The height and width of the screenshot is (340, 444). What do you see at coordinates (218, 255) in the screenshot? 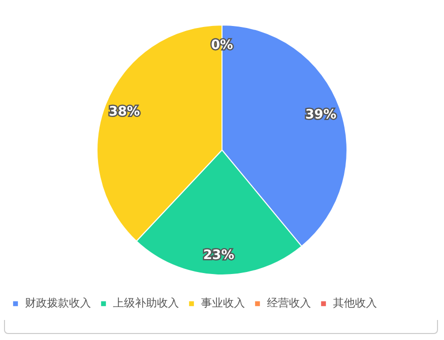
I see `data-label: 23%` at bounding box center [218, 255].